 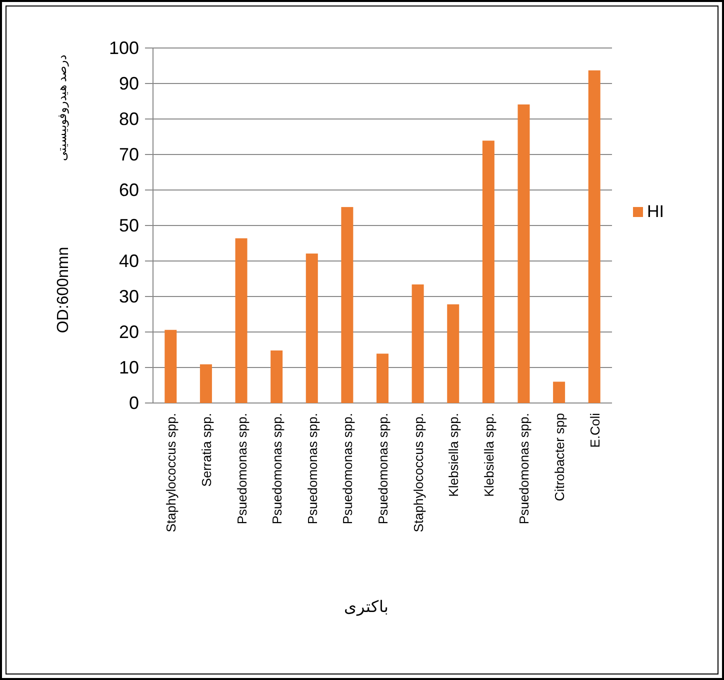 What do you see at coordinates (655, 211) in the screenshot?
I see `legend-label: HI` at bounding box center [655, 211].